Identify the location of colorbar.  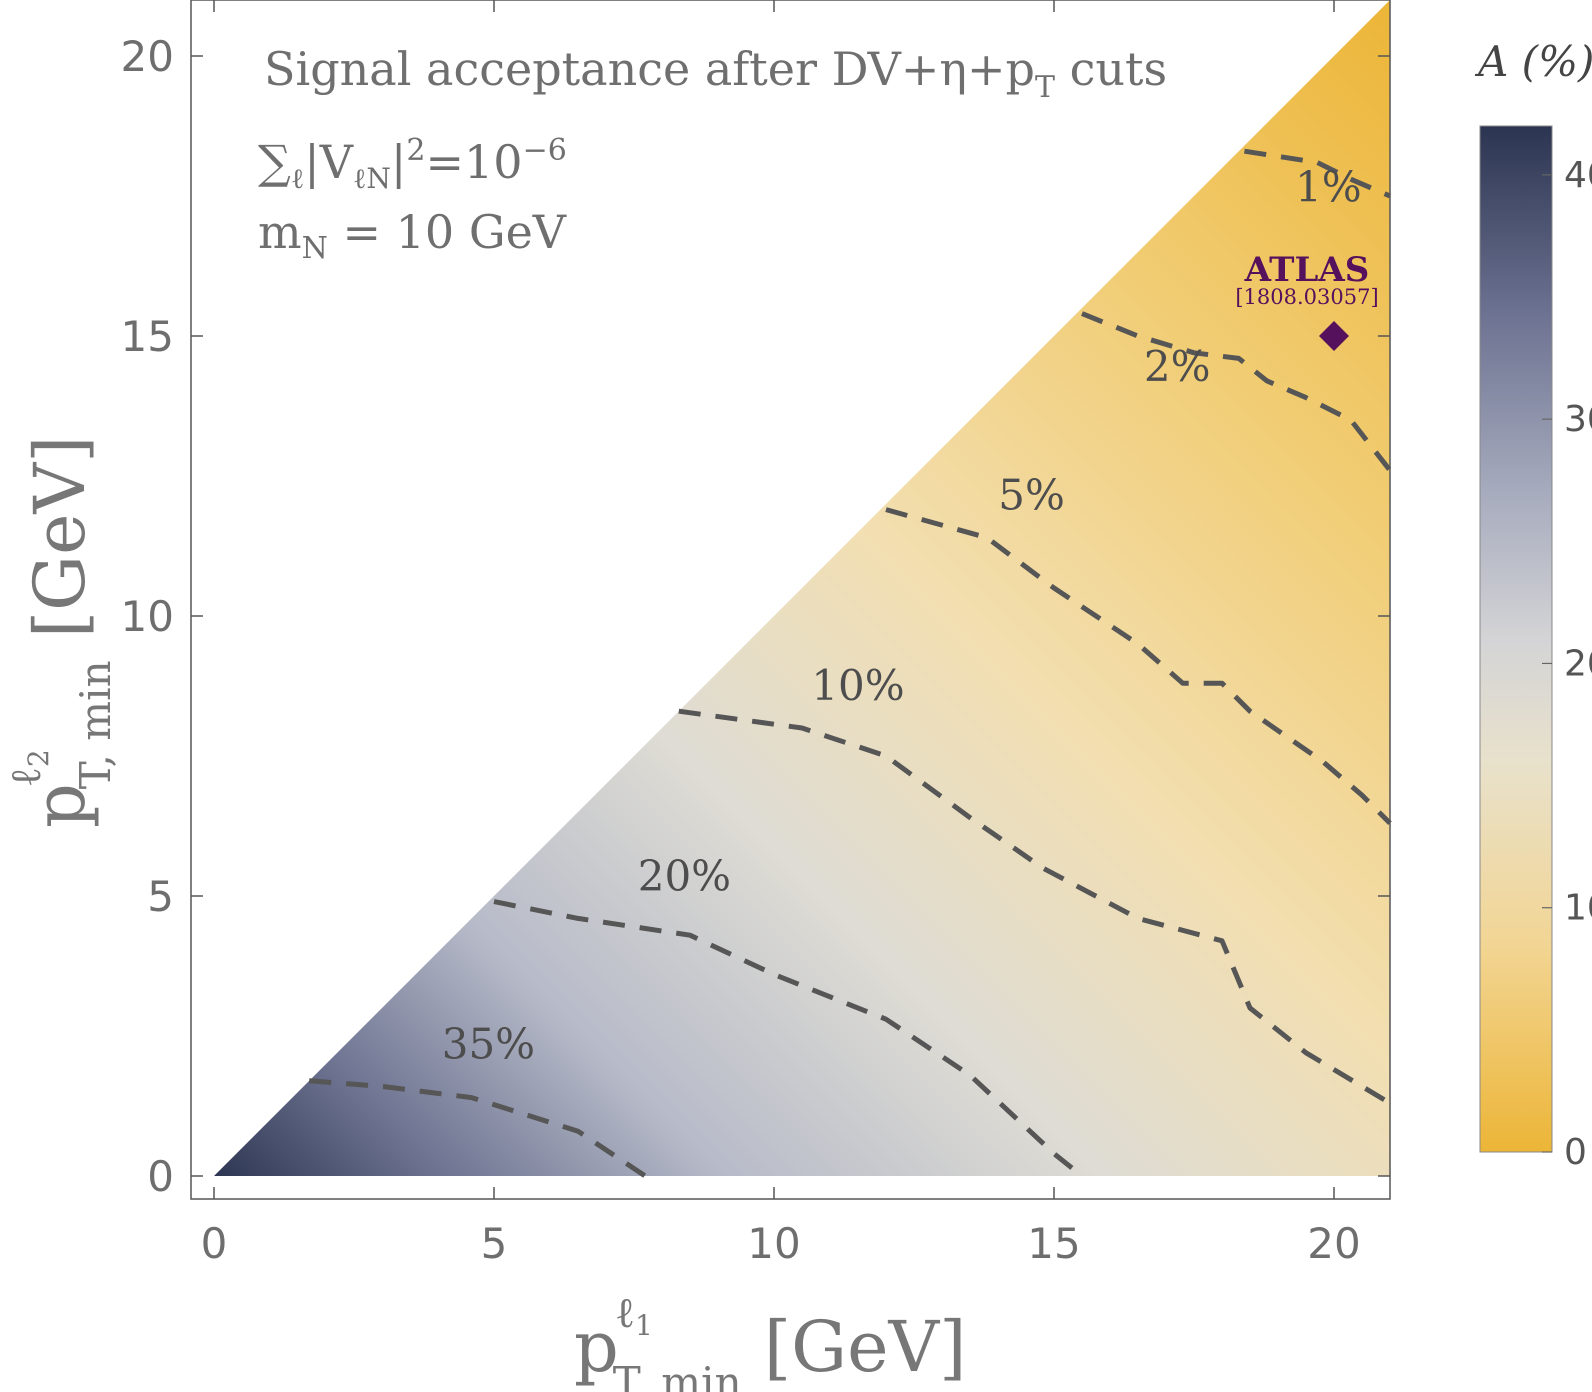
(1516, 639).